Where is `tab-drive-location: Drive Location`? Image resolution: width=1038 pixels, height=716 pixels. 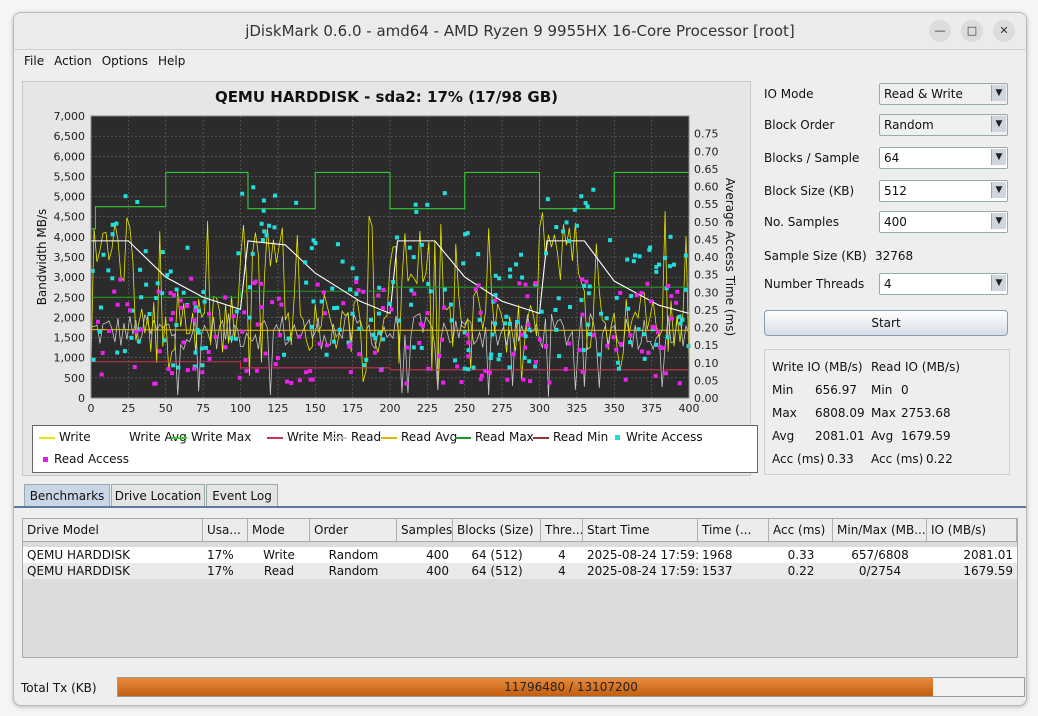
tab-drive-location: Drive Location is located at coordinates (158, 495).